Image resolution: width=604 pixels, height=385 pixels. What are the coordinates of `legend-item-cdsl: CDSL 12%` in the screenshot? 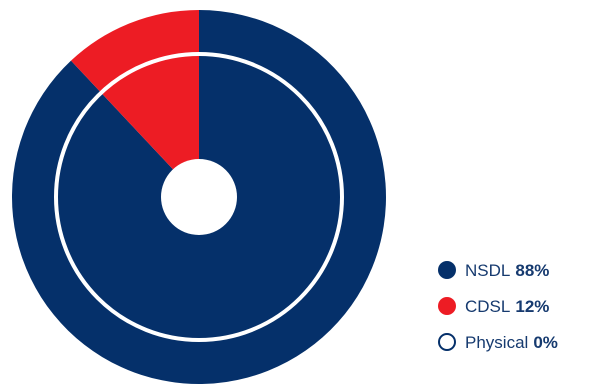 It's located at (521, 306).